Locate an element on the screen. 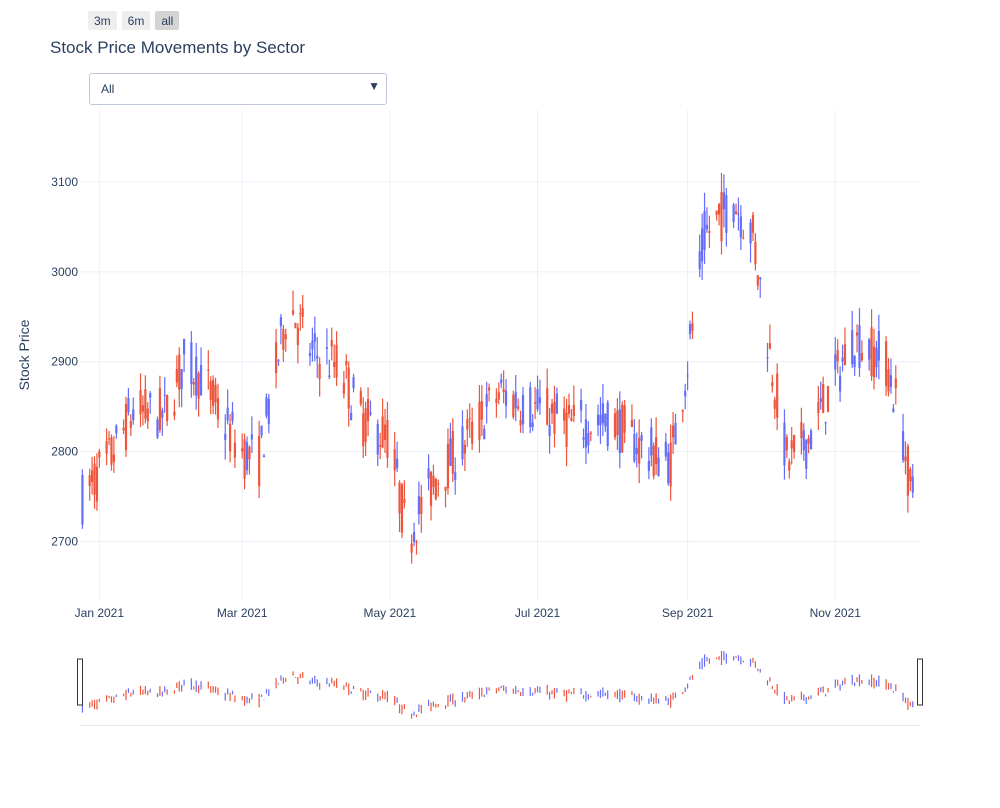  y-tick-label: 2900 is located at coordinates (64, 362).